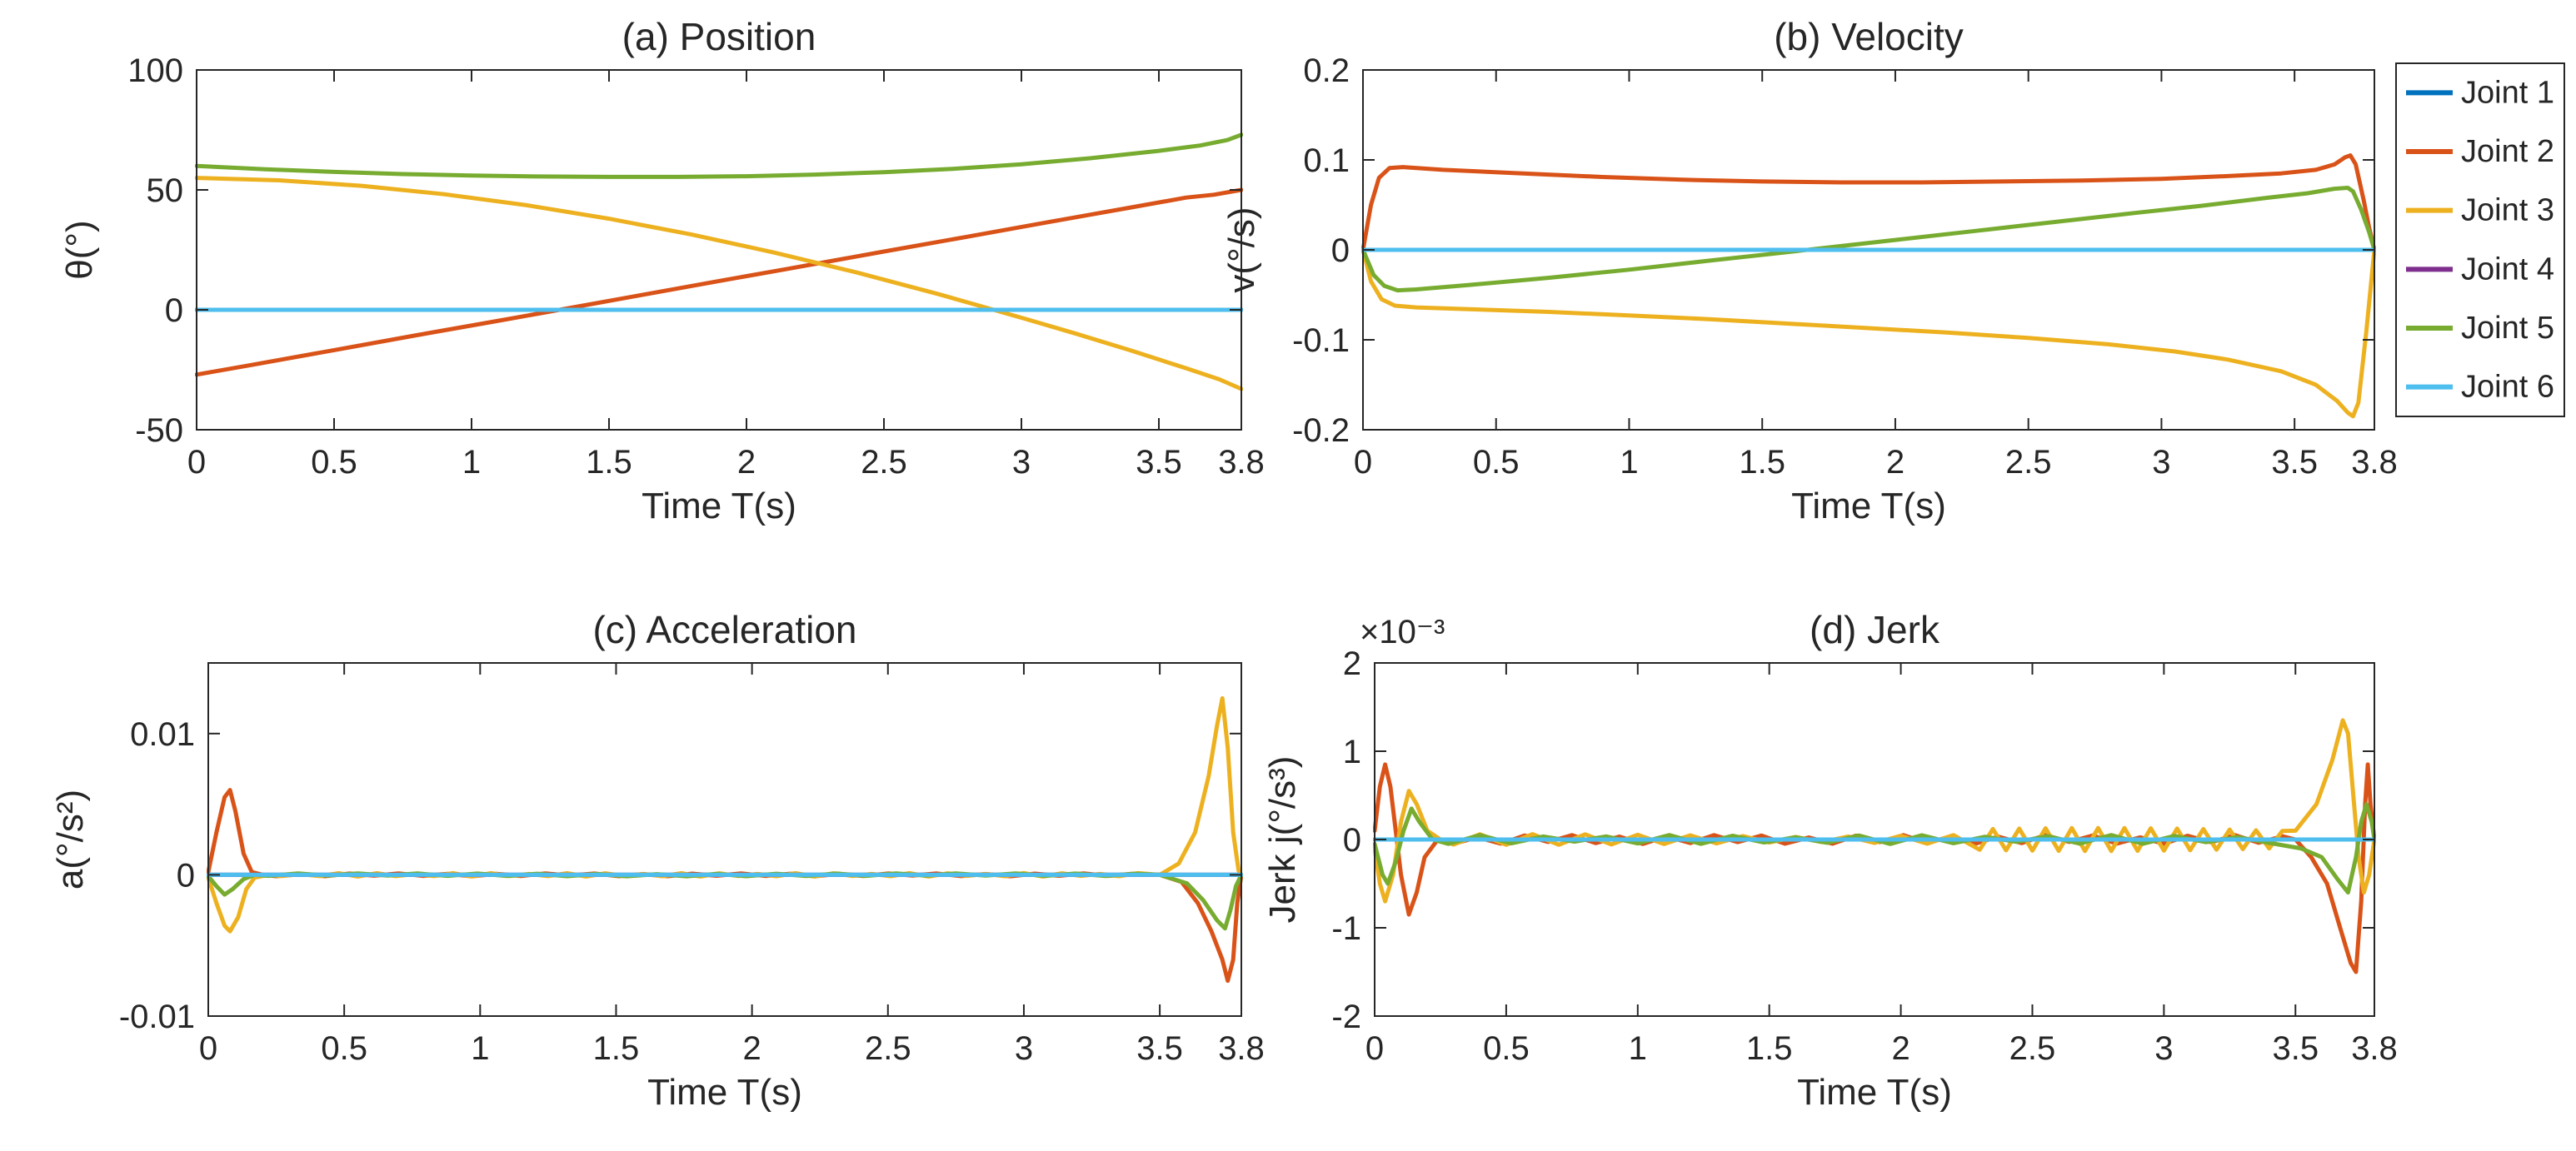  What do you see at coordinates (2507, 329) in the screenshot?
I see `legend-label: Joint 5` at bounding box center [2507, 329].